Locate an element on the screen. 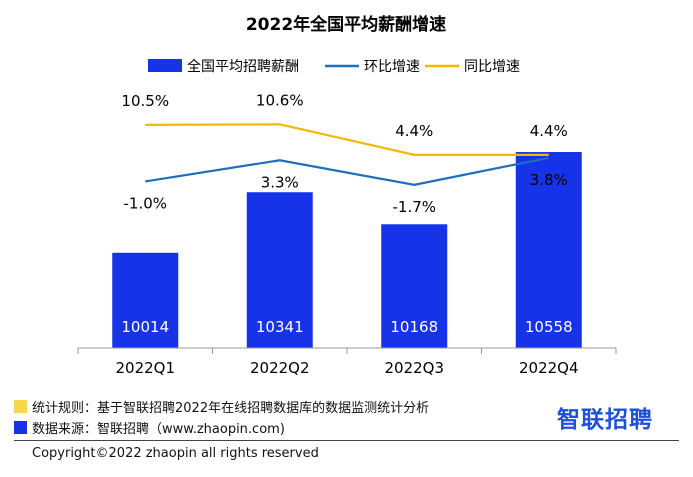  source-note: 数据来源：智联招聘（www.zhaopin.com) is located at coordinates (149, 427).